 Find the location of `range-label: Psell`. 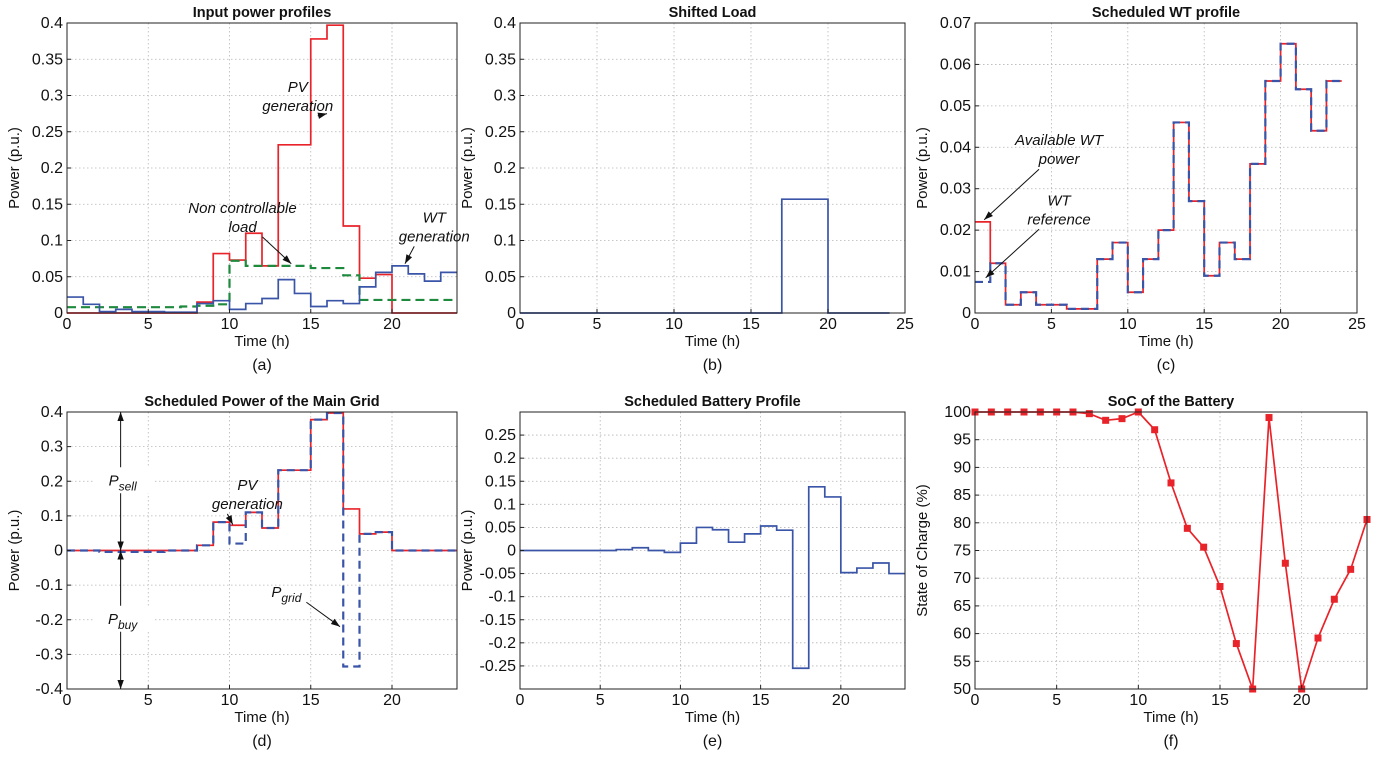

range-label: Psell is located at coordinates (123, 482).